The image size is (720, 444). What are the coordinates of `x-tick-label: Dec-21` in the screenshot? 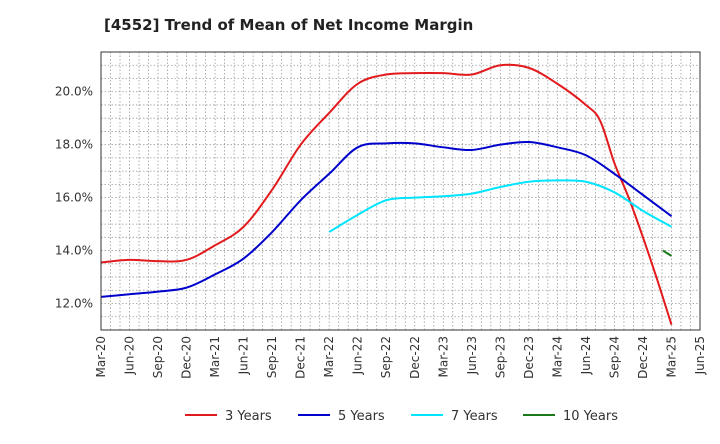 It's located at (301, 357).